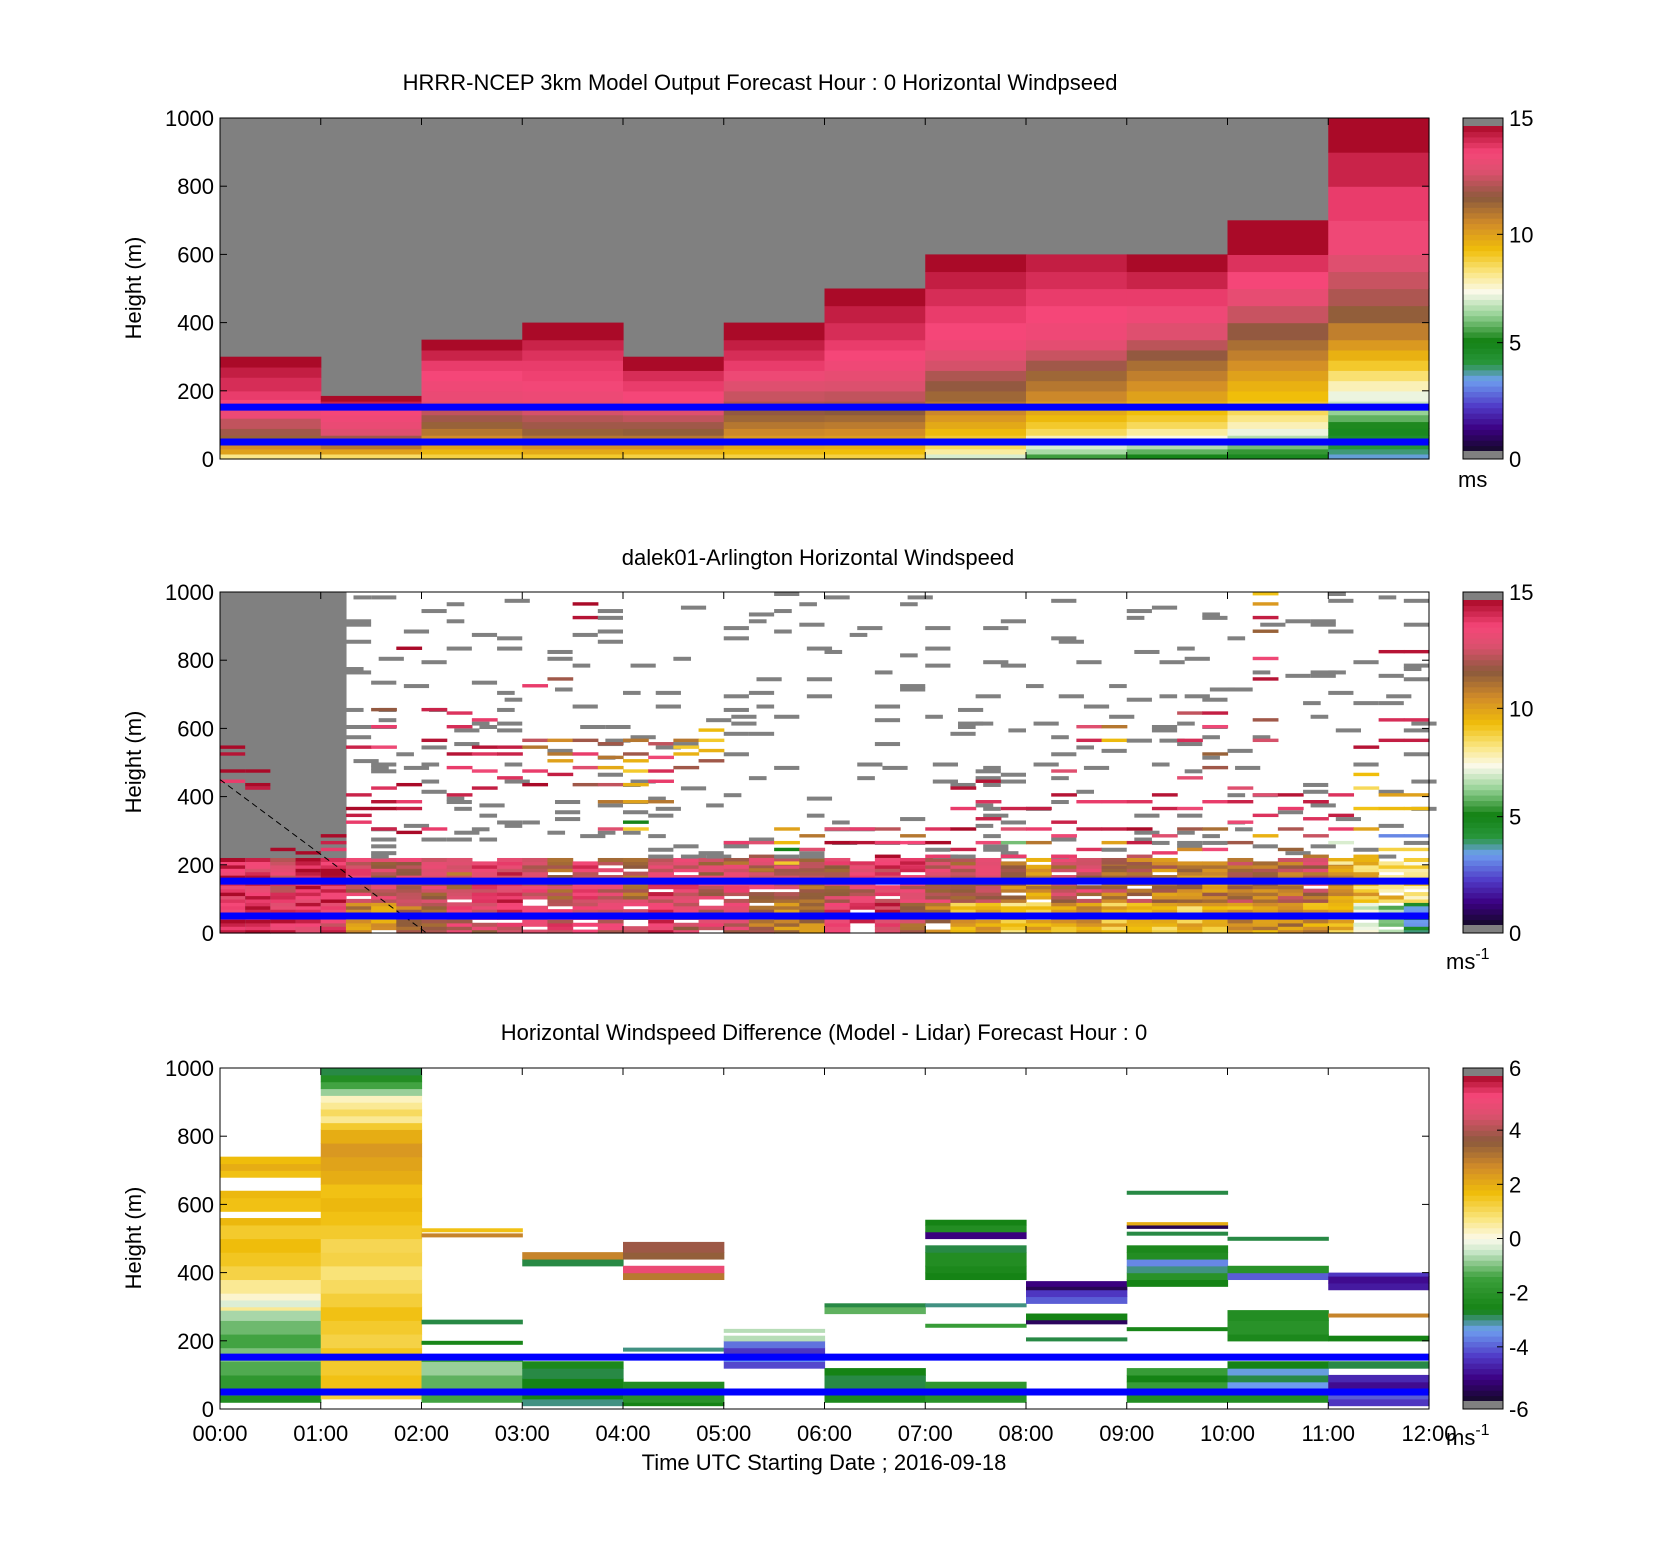 Image resolution: width=1680 pixels, height=1561 pixels. What do you see at coordinates (1519, 1347) in the screenshot?
I see `colorbar-tick-label: -4` at bounding box center [1519, 1347].